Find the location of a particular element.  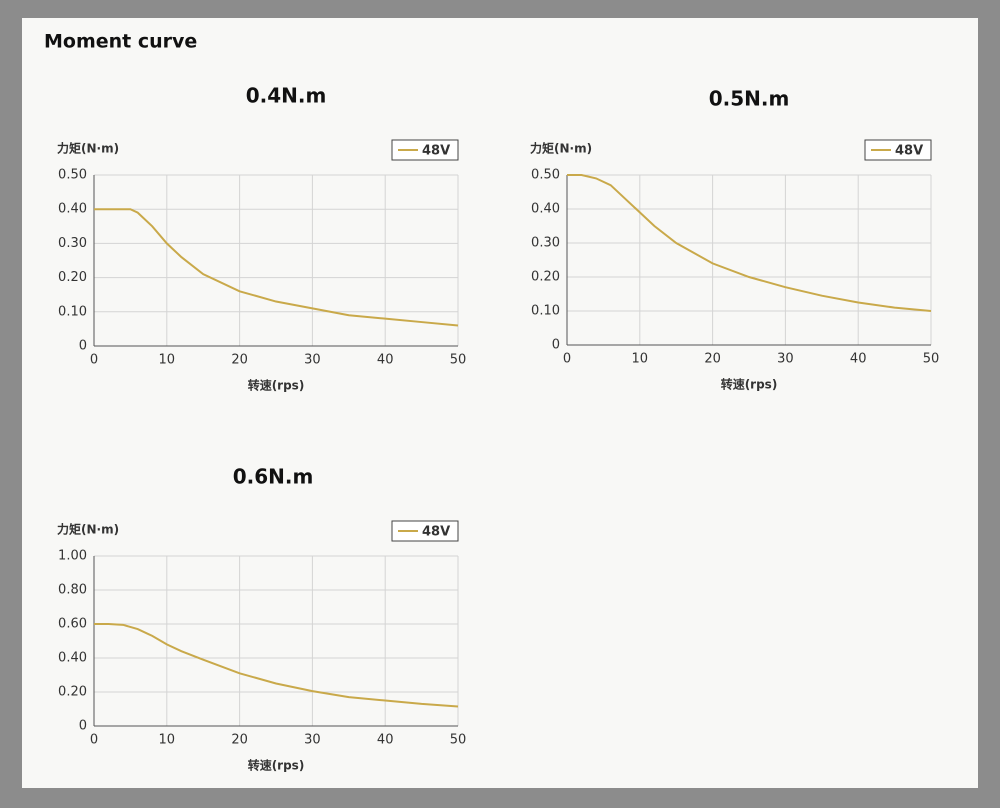

chart-title: 0.5N.m is located at coordinates (749, 99).